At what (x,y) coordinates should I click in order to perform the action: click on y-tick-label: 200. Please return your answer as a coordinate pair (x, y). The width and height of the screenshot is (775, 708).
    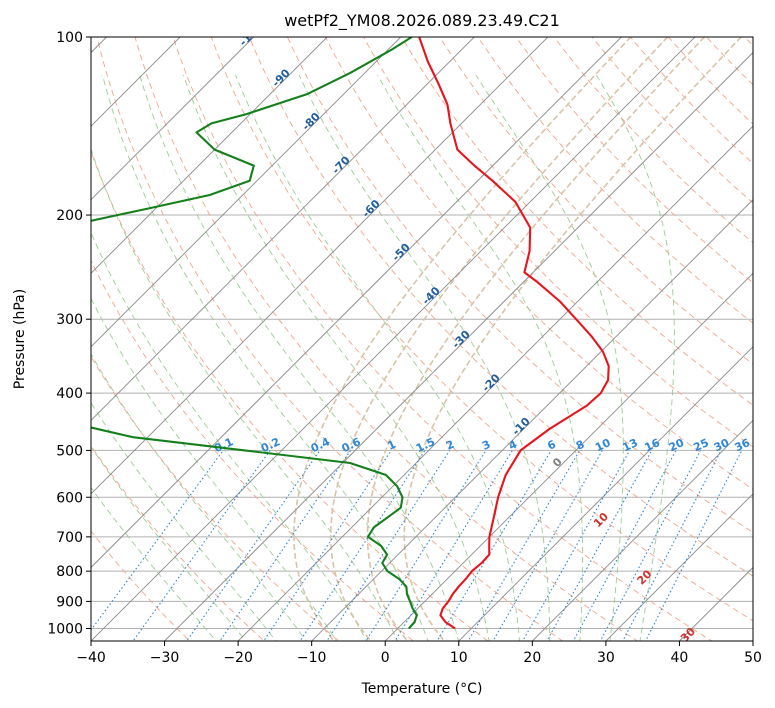
    Looking at the image, I should click on (69, 216).